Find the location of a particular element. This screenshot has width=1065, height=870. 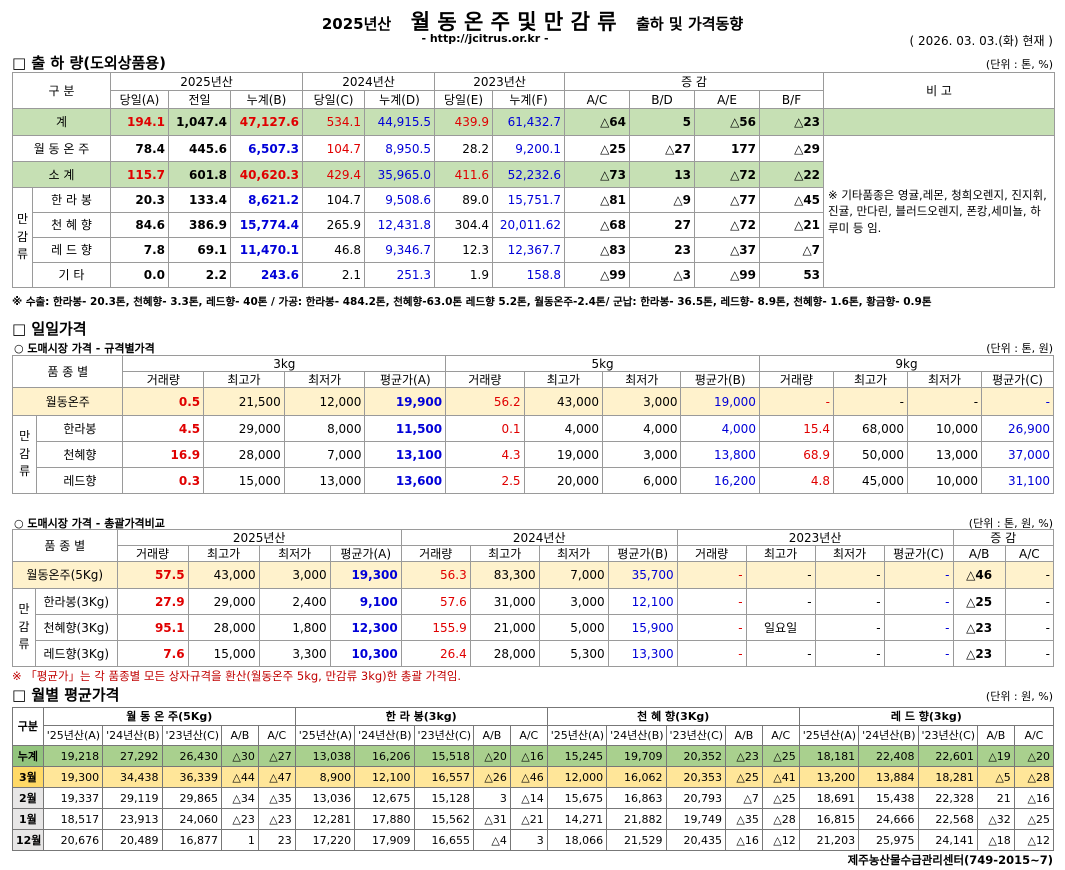

header-size: 9kg is located at coordinates (906, 363).